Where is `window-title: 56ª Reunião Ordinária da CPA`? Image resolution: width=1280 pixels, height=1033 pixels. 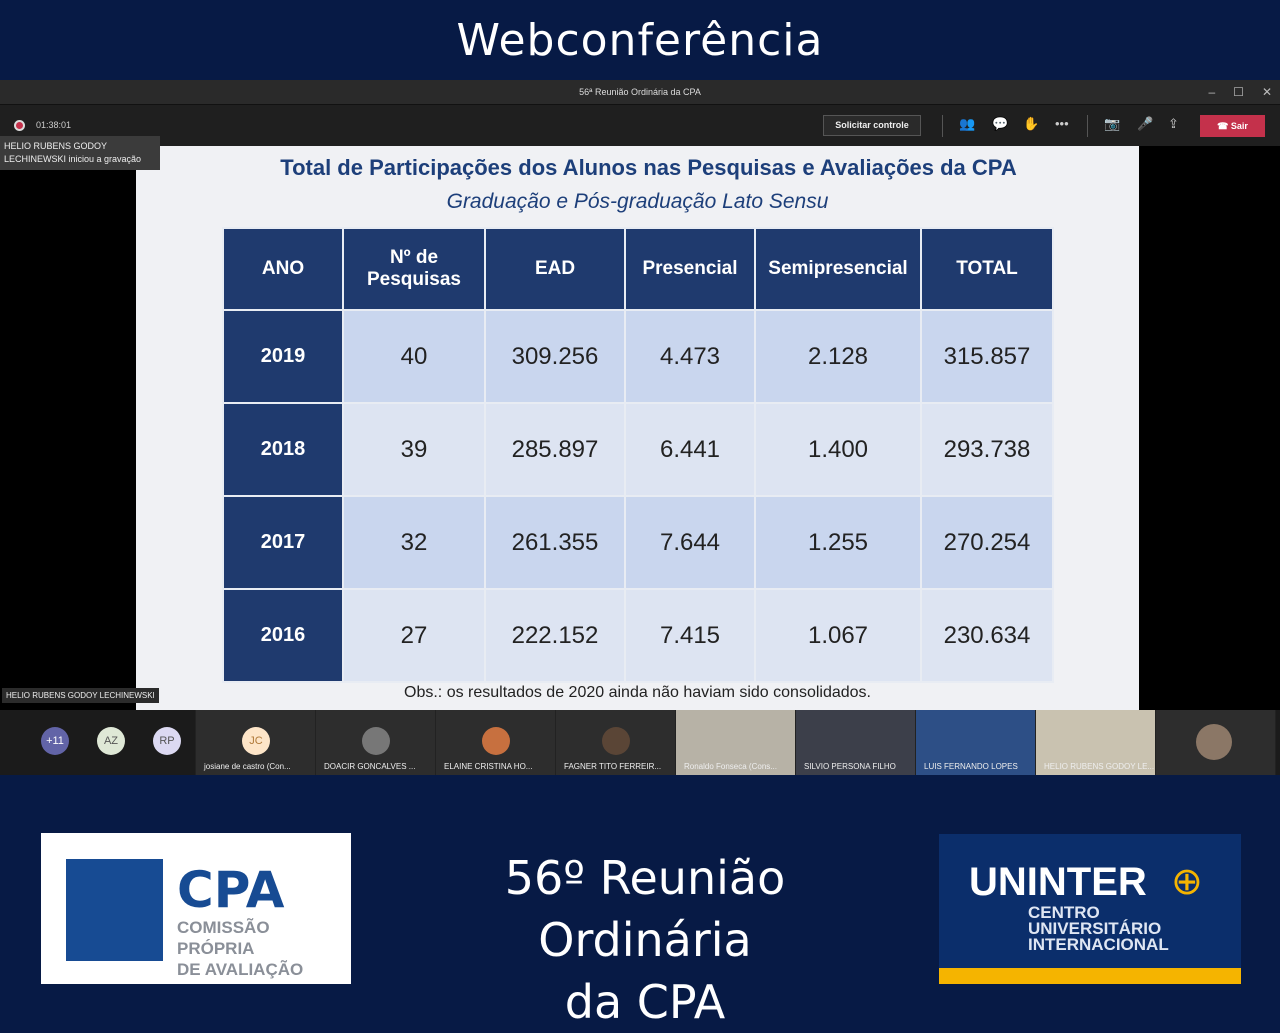
window-title: 56ª Reunião Ordinária da CPA is located at coordinates (640, 92).